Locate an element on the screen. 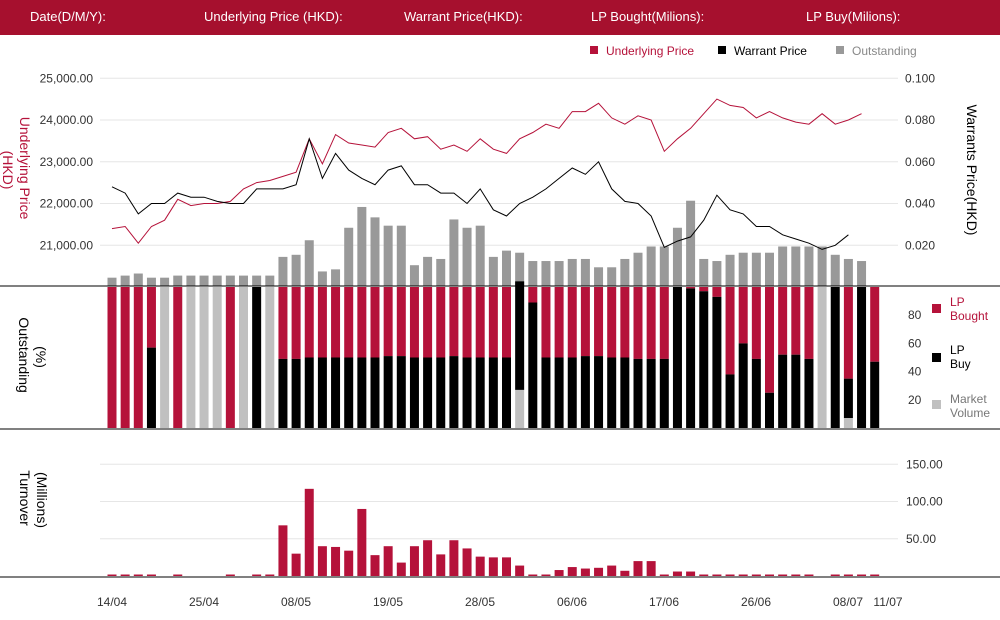  turnover-axis-label-line1: Turnover is located at coordinates (25, 498).